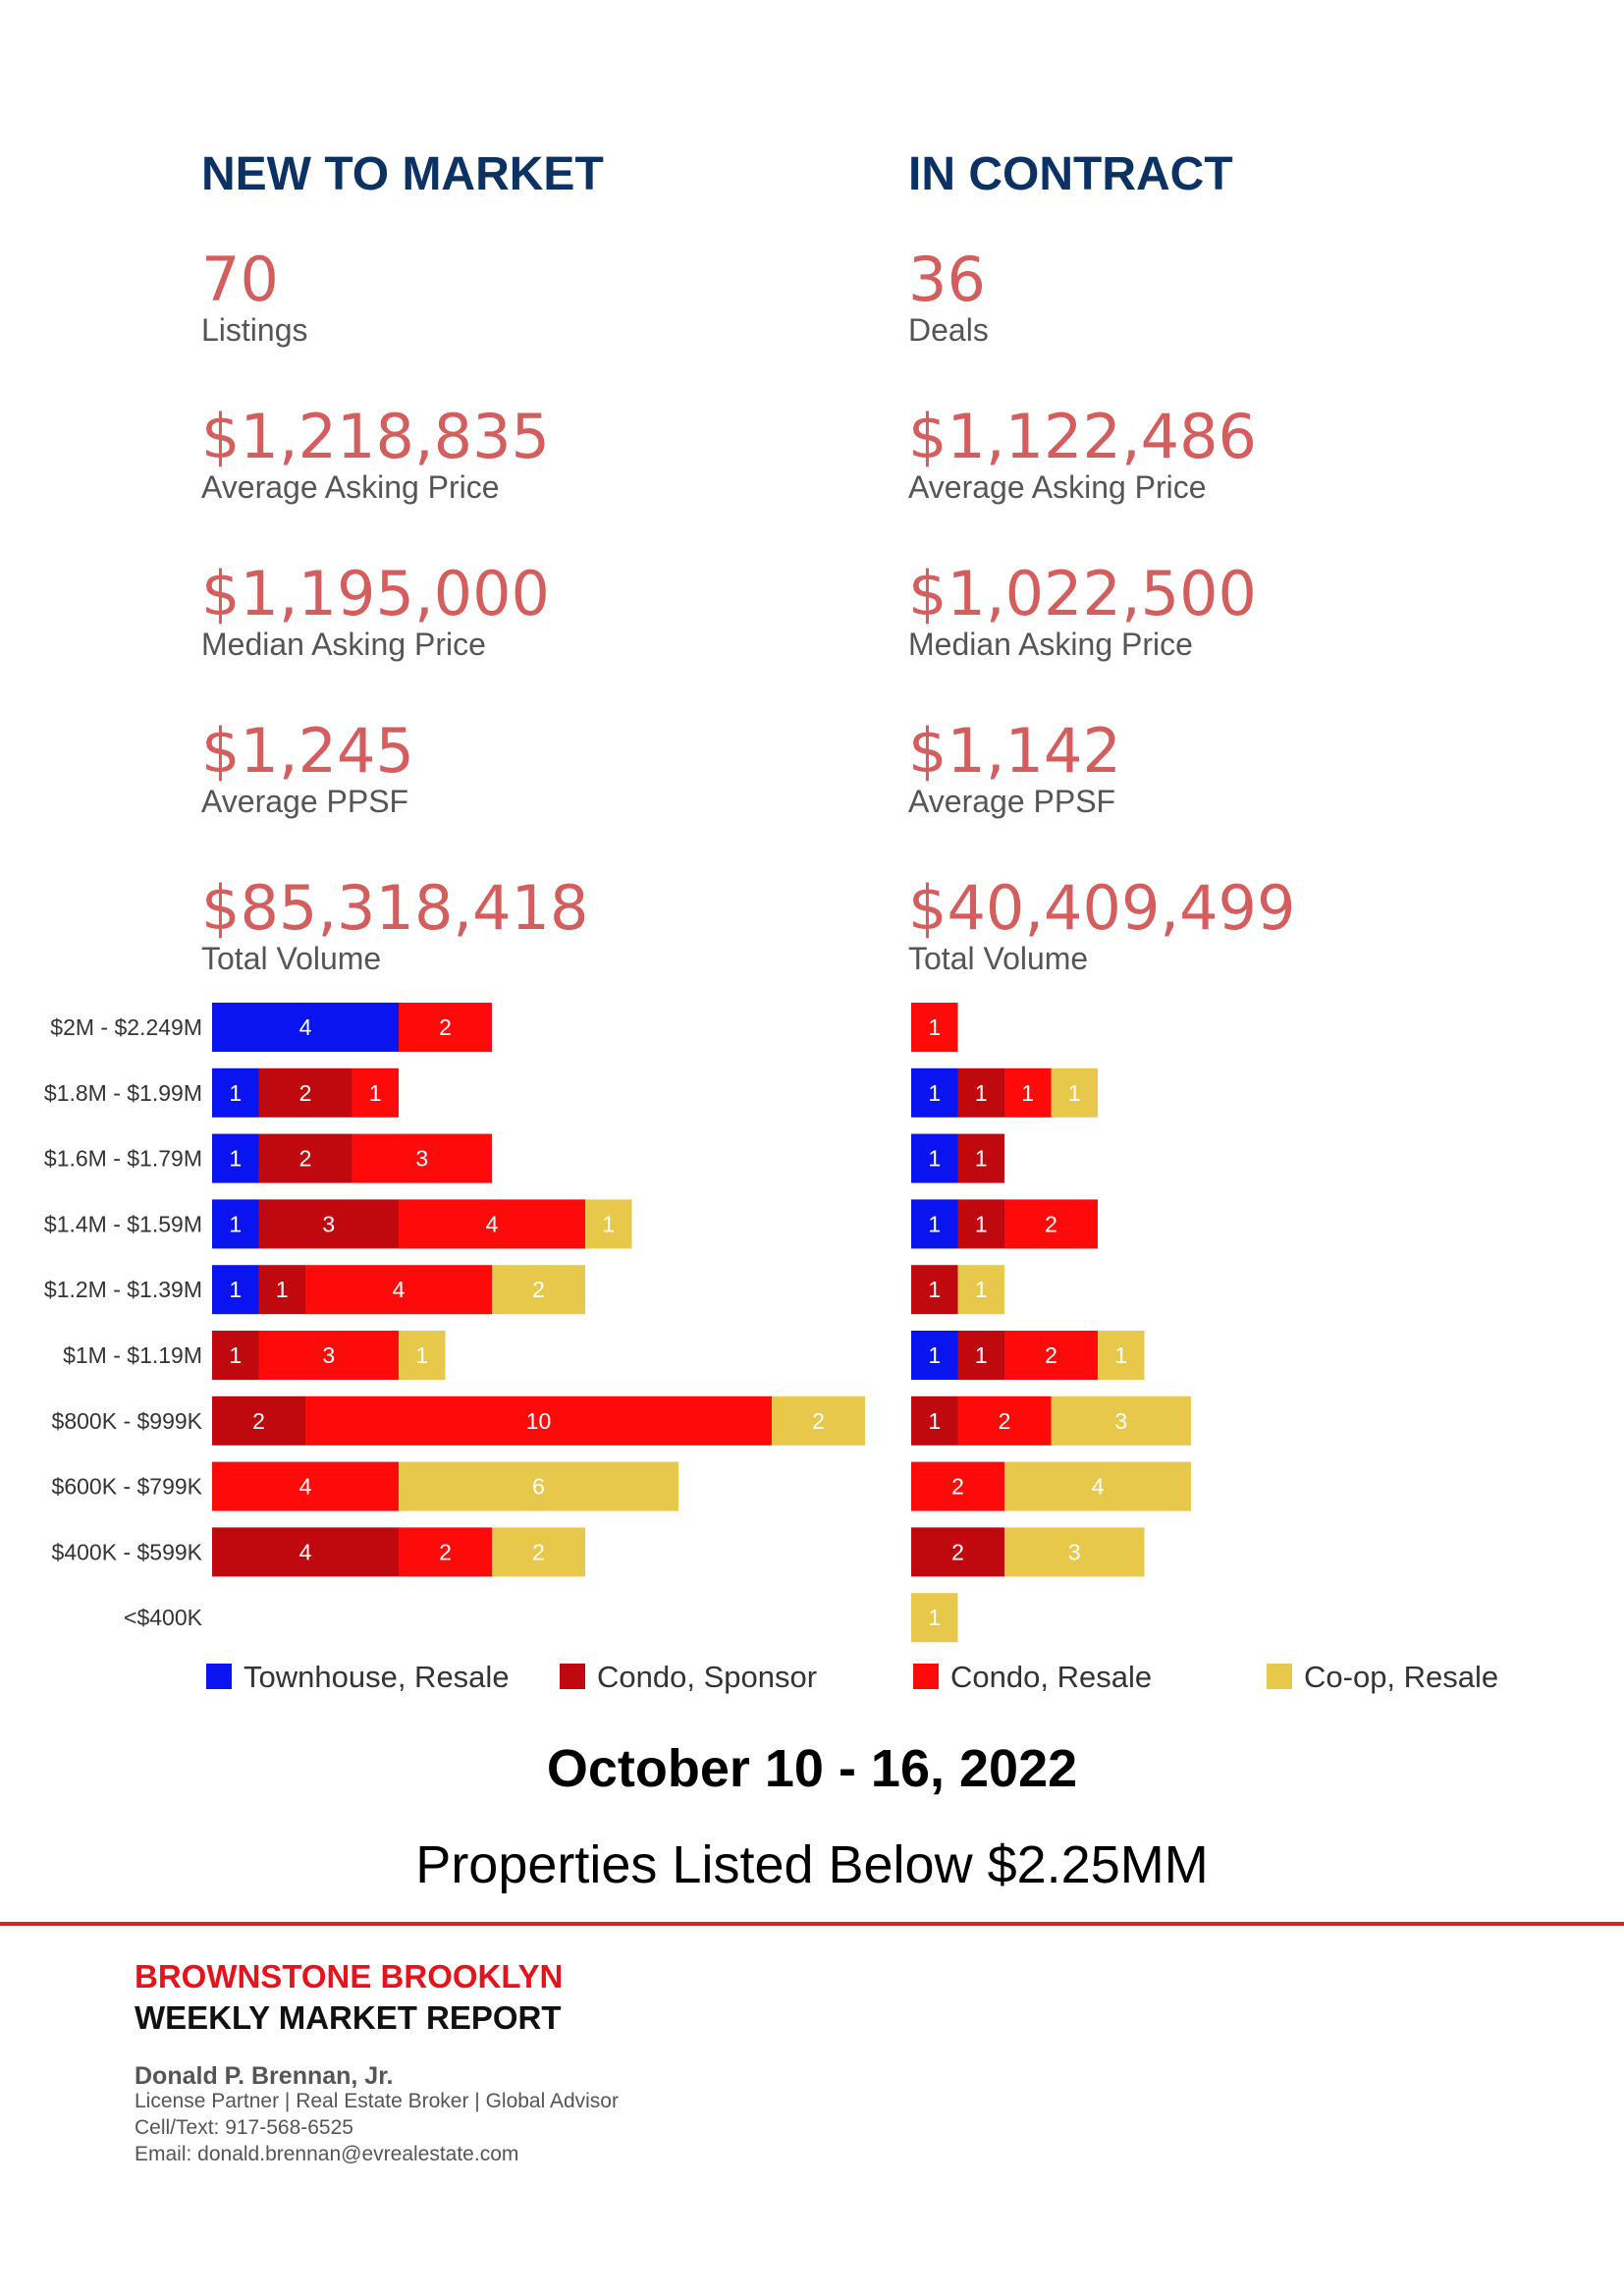 The height and width of the screenshot is (2296, 1624). I want to click on contract-avg-asking-value: $1,122,486, so click(1082, 436).